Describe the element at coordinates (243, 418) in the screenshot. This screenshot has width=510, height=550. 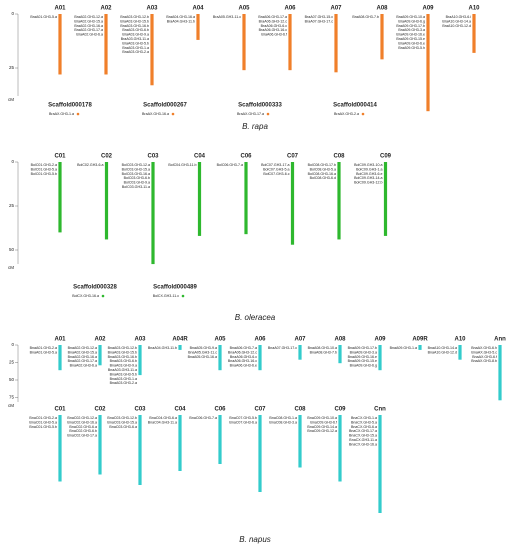
I see `gene-label: BnaC07.GH3-5.b` at that location.